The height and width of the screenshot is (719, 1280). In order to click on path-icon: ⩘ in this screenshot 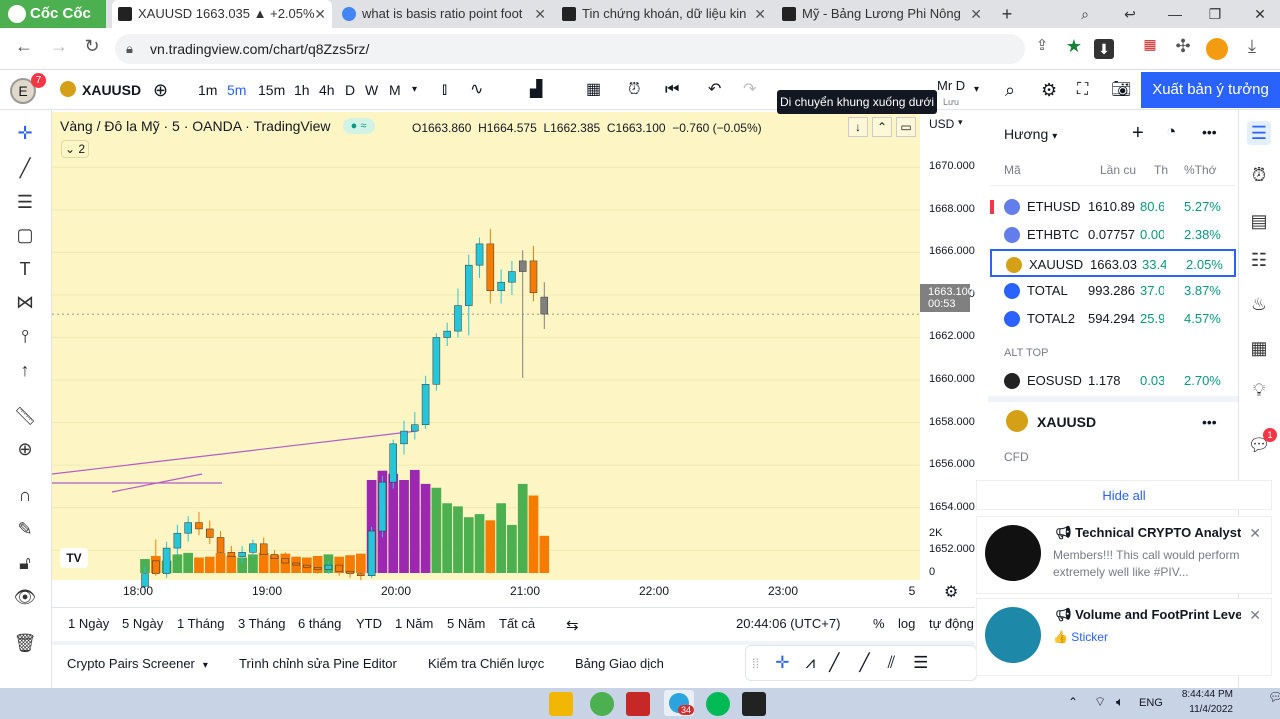, I will do `click(810, 662)`.